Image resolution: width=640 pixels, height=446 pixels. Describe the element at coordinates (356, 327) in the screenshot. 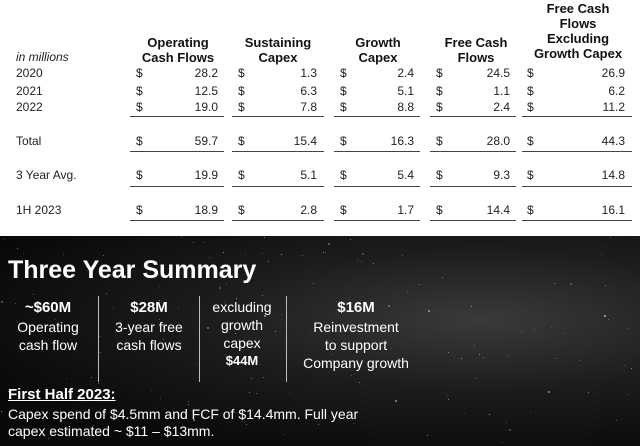

I see `stat-line: Reinvestment` at that location.